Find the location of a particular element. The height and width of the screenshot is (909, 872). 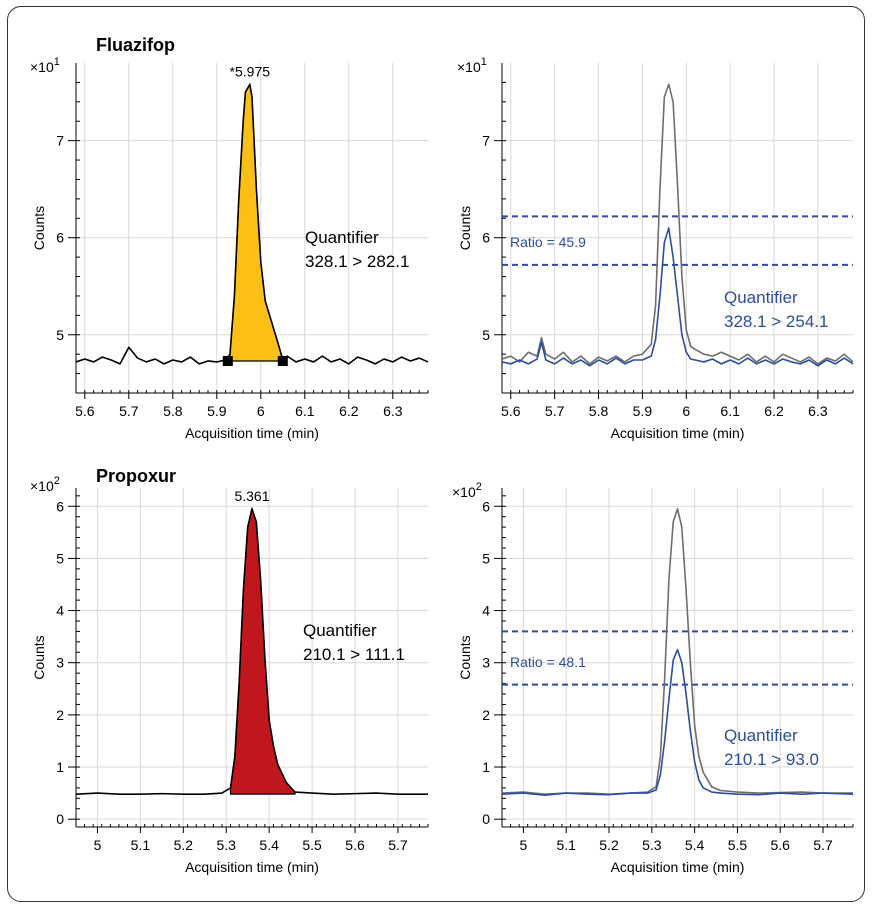

peak-label: 5.361 is located at coordinates (251, 496).